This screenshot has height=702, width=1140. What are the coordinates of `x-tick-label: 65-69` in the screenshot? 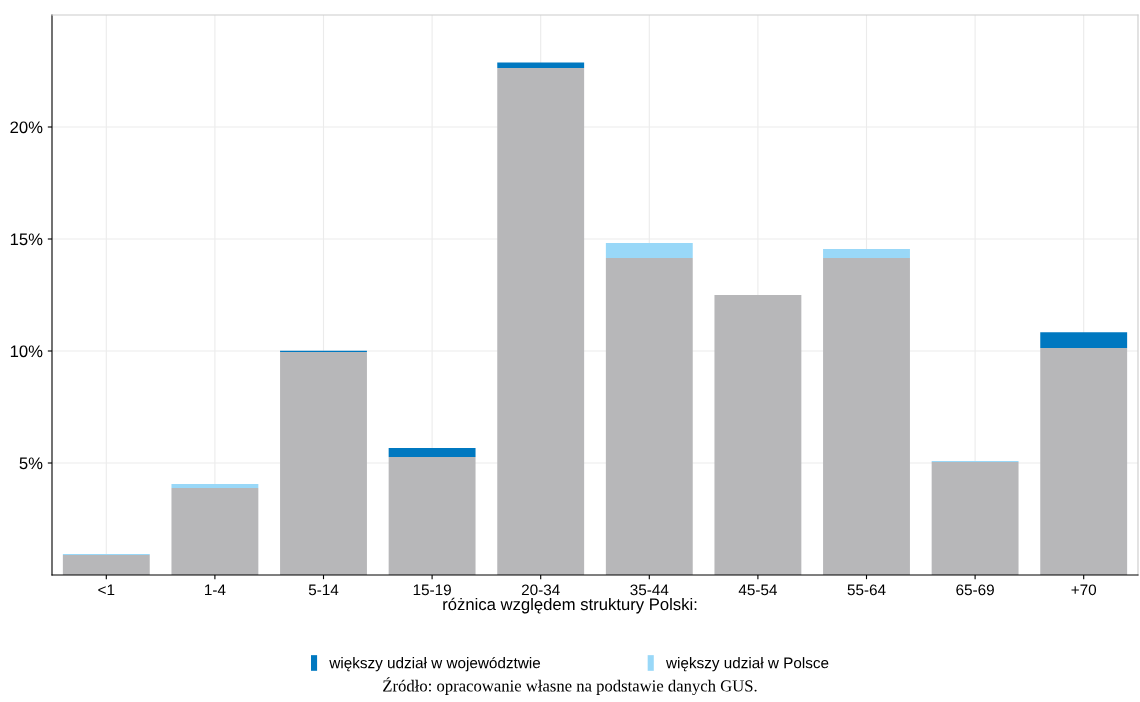 It's located at (975, 590).